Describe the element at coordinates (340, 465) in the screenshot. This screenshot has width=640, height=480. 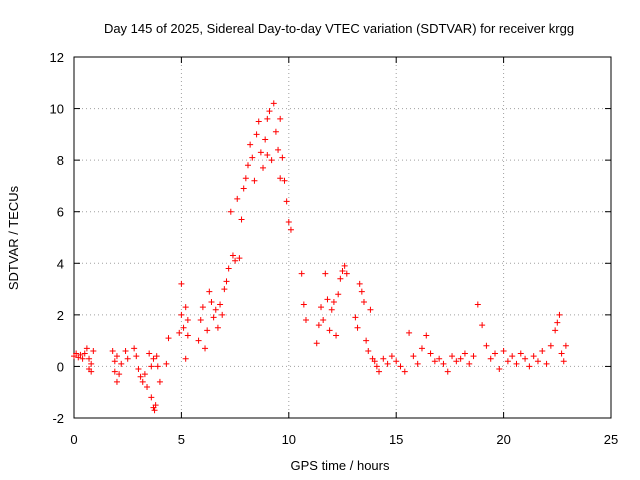
I see `x-axis-label: GPS time / hours` at that location.